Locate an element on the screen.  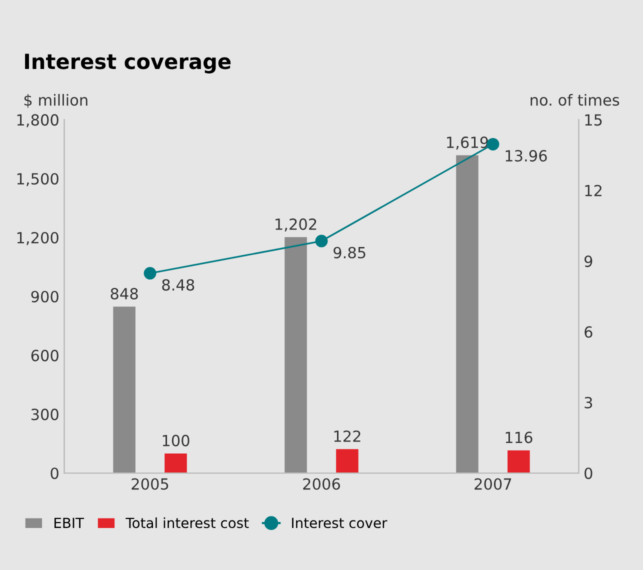
data-label: 13.96 is located at coordinates (526, 156).